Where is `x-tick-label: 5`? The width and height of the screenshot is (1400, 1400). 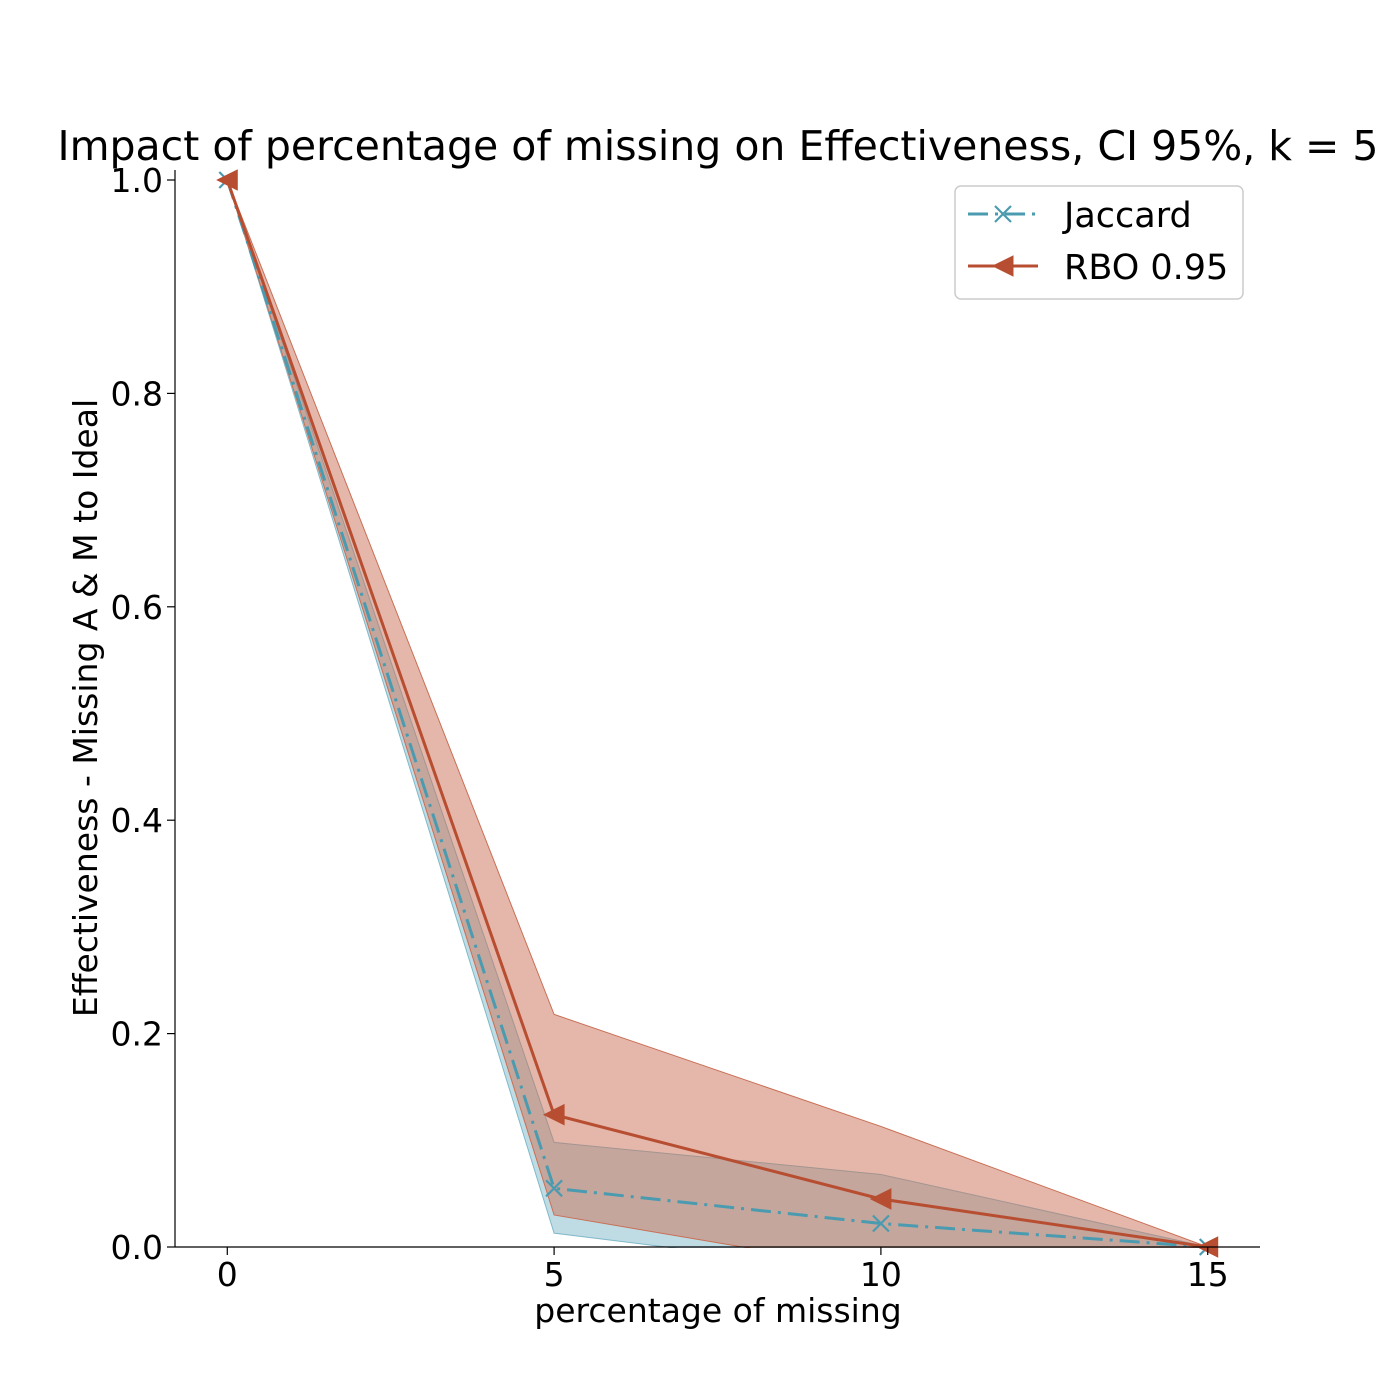
x-tick-label: 5 is located at coordinates (554, 1274).